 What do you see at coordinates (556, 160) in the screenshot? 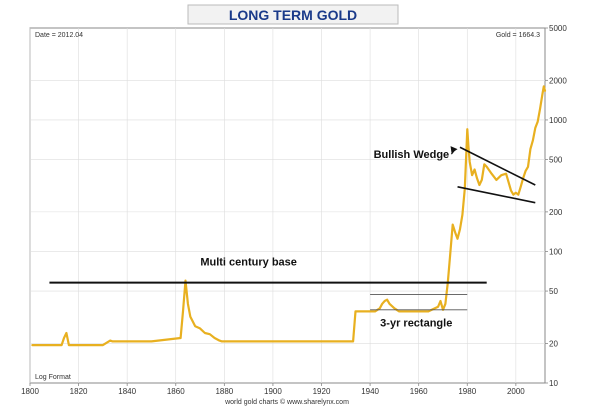
I see `y-tick-label: 500` at bounding box center [556, 160].